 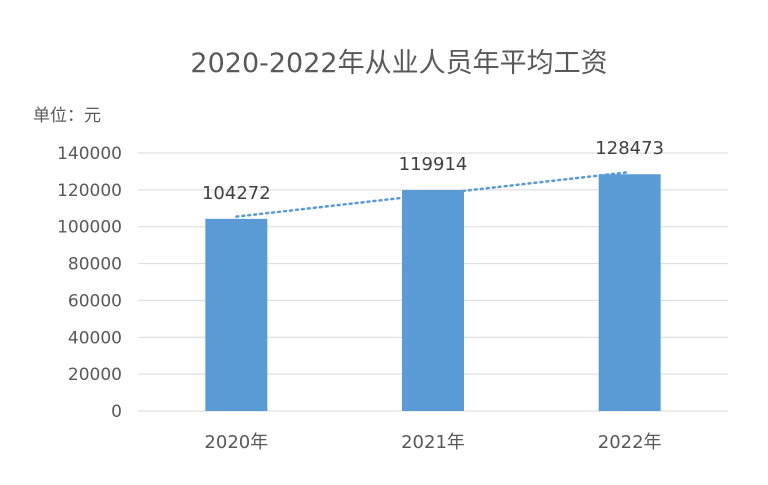 What do you see at coordinates (116, 412) in the screenshot?
I see `y-tick-label: 0` at bounding box center [116, 412].